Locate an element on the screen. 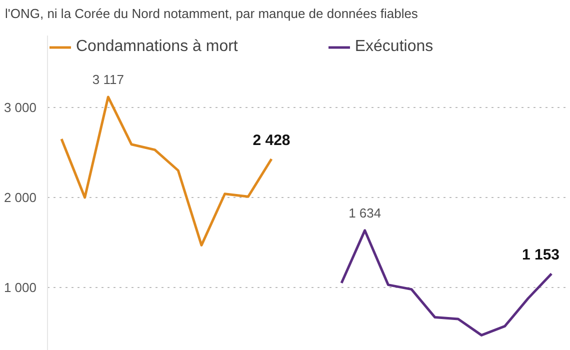 This screenshot has width=570, height=350. data-label: 3 117 is located at coordinates (108, 79).